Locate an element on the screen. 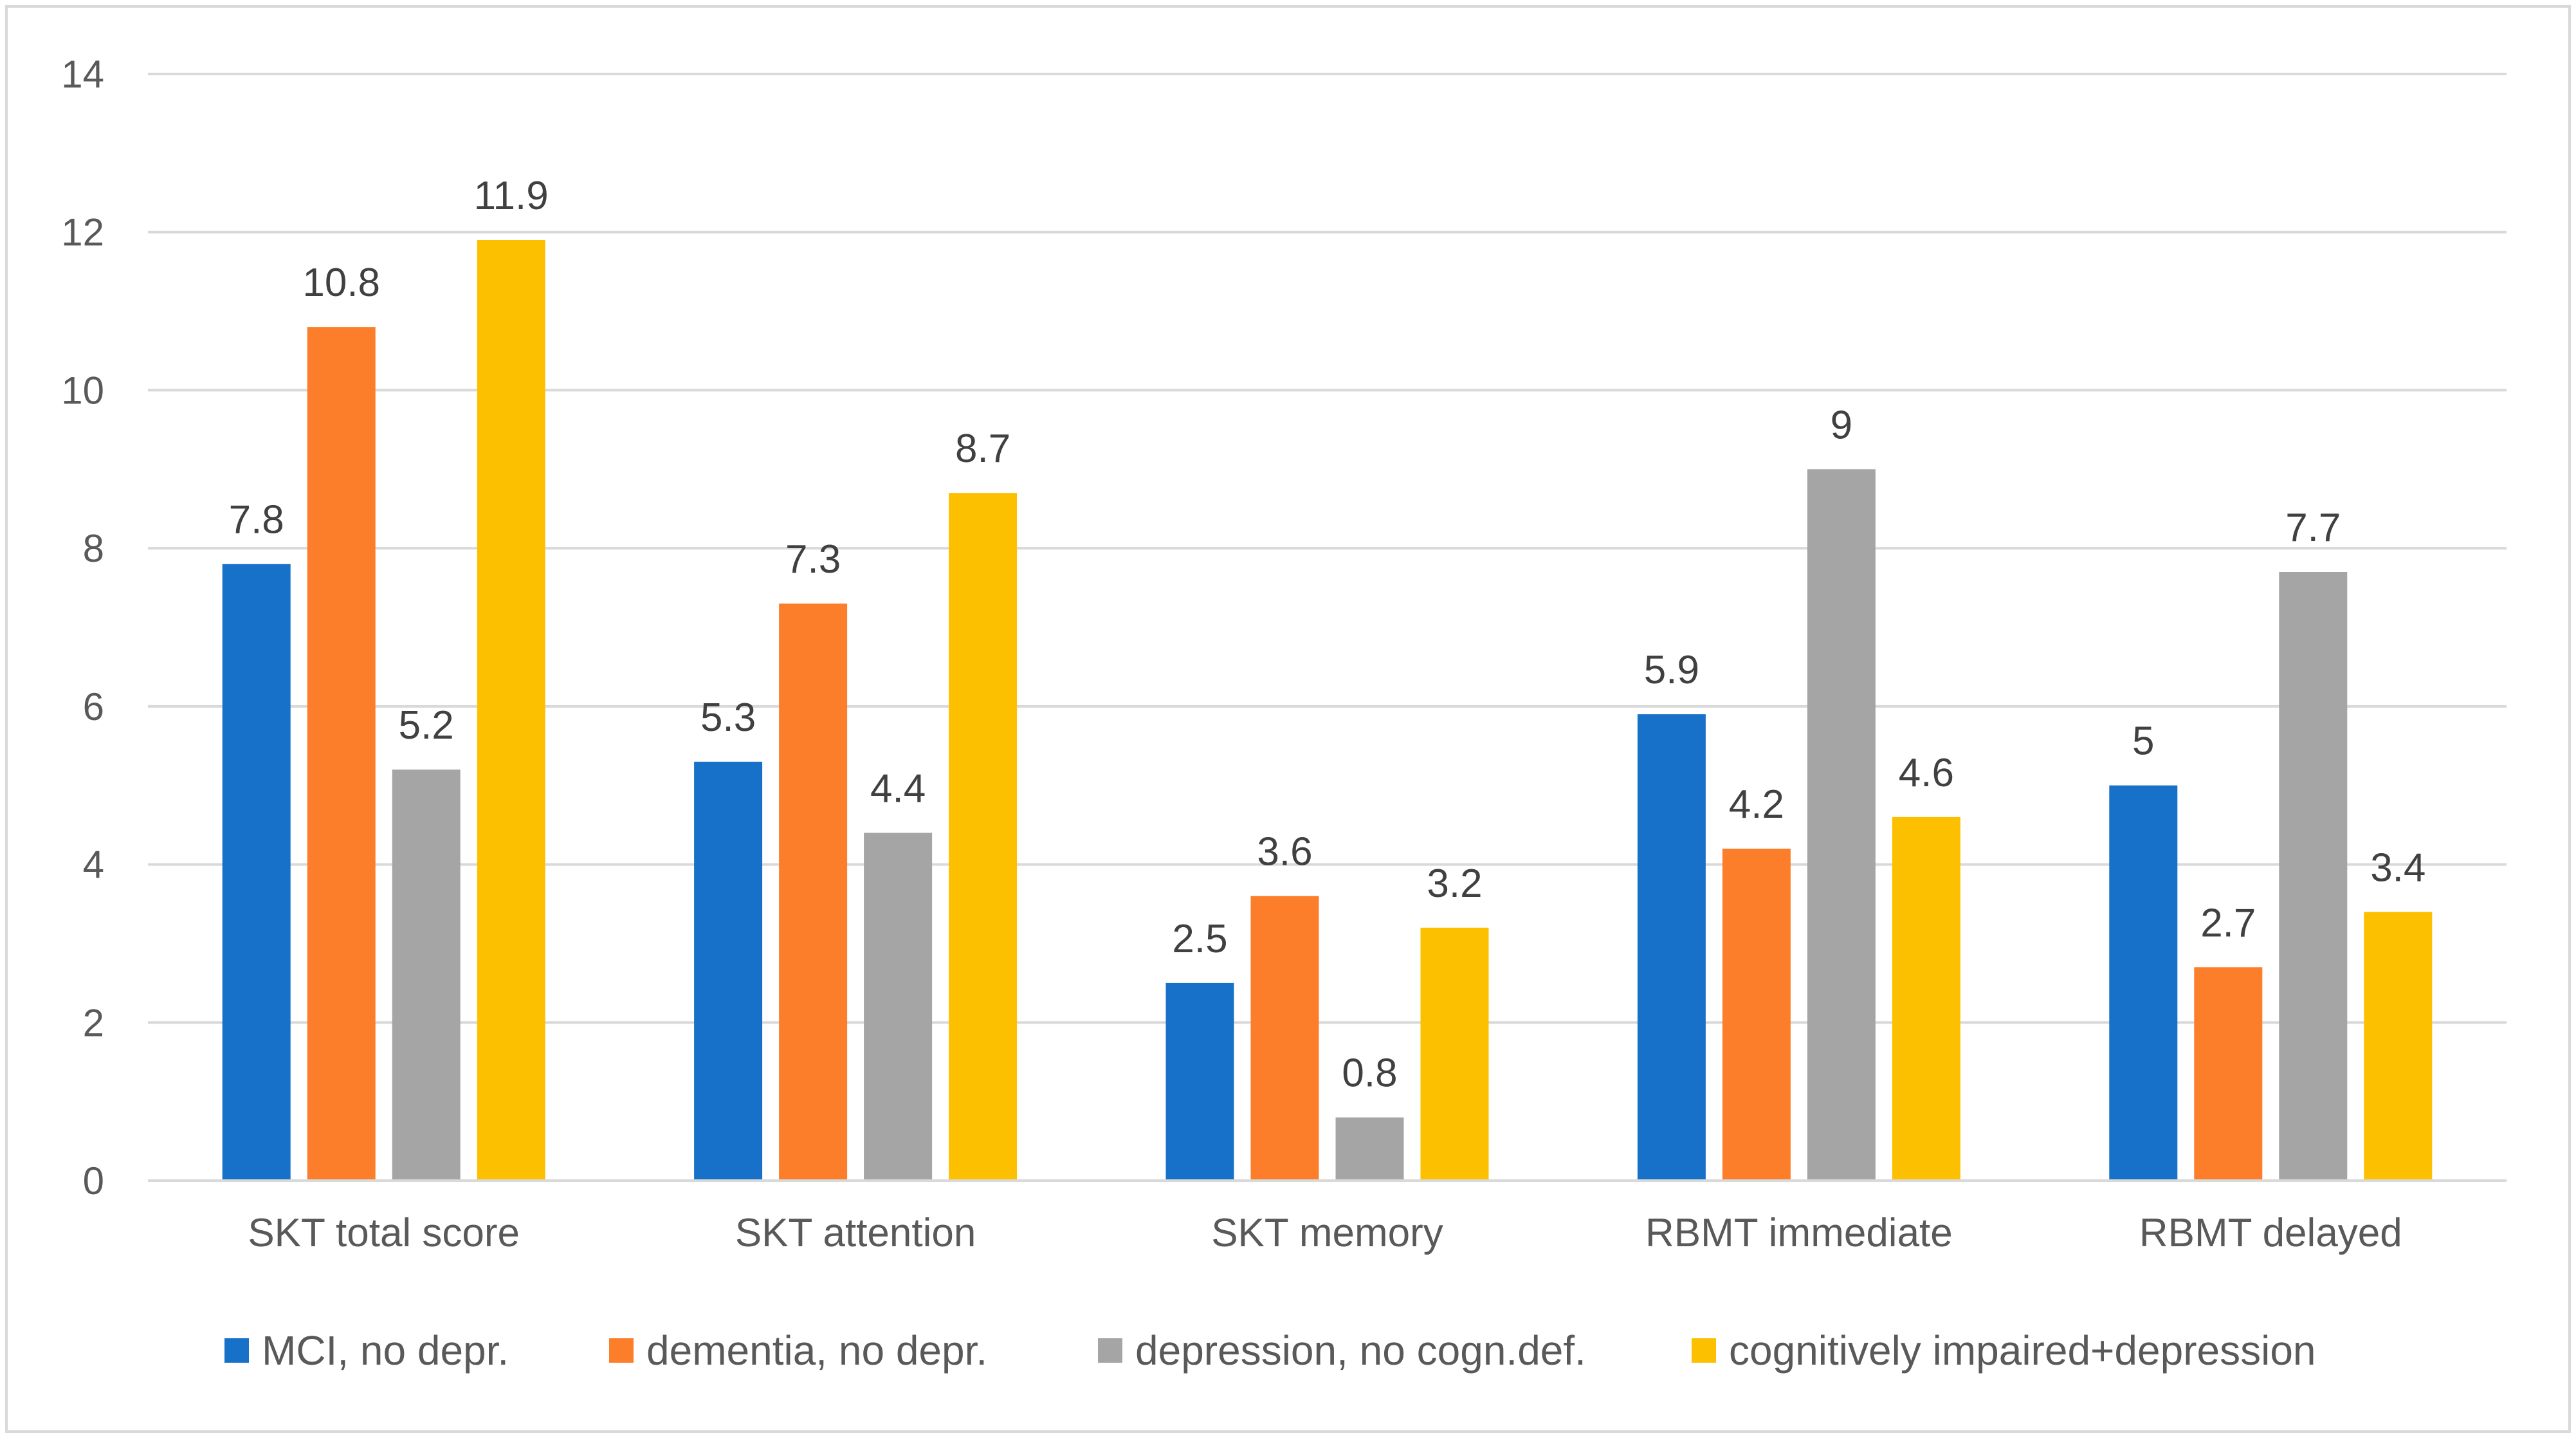 The image size is (2576, 1438). data-label: 3.6 is located at coordinates (1284, 852).